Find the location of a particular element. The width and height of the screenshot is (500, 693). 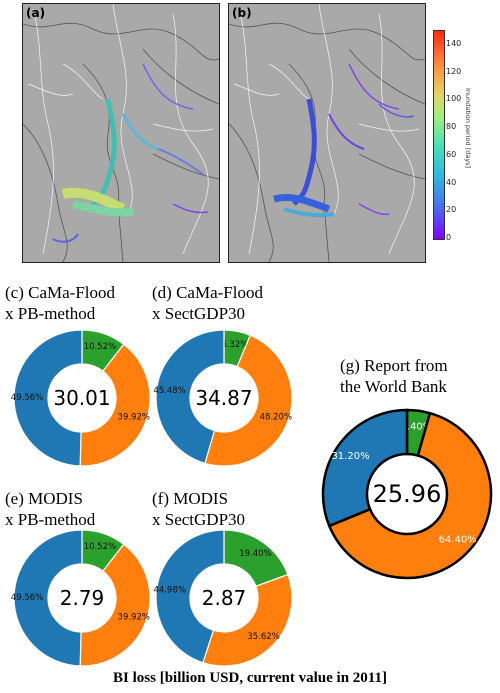

donut-center-value: 2.87 is located at coordinates (224, 598).